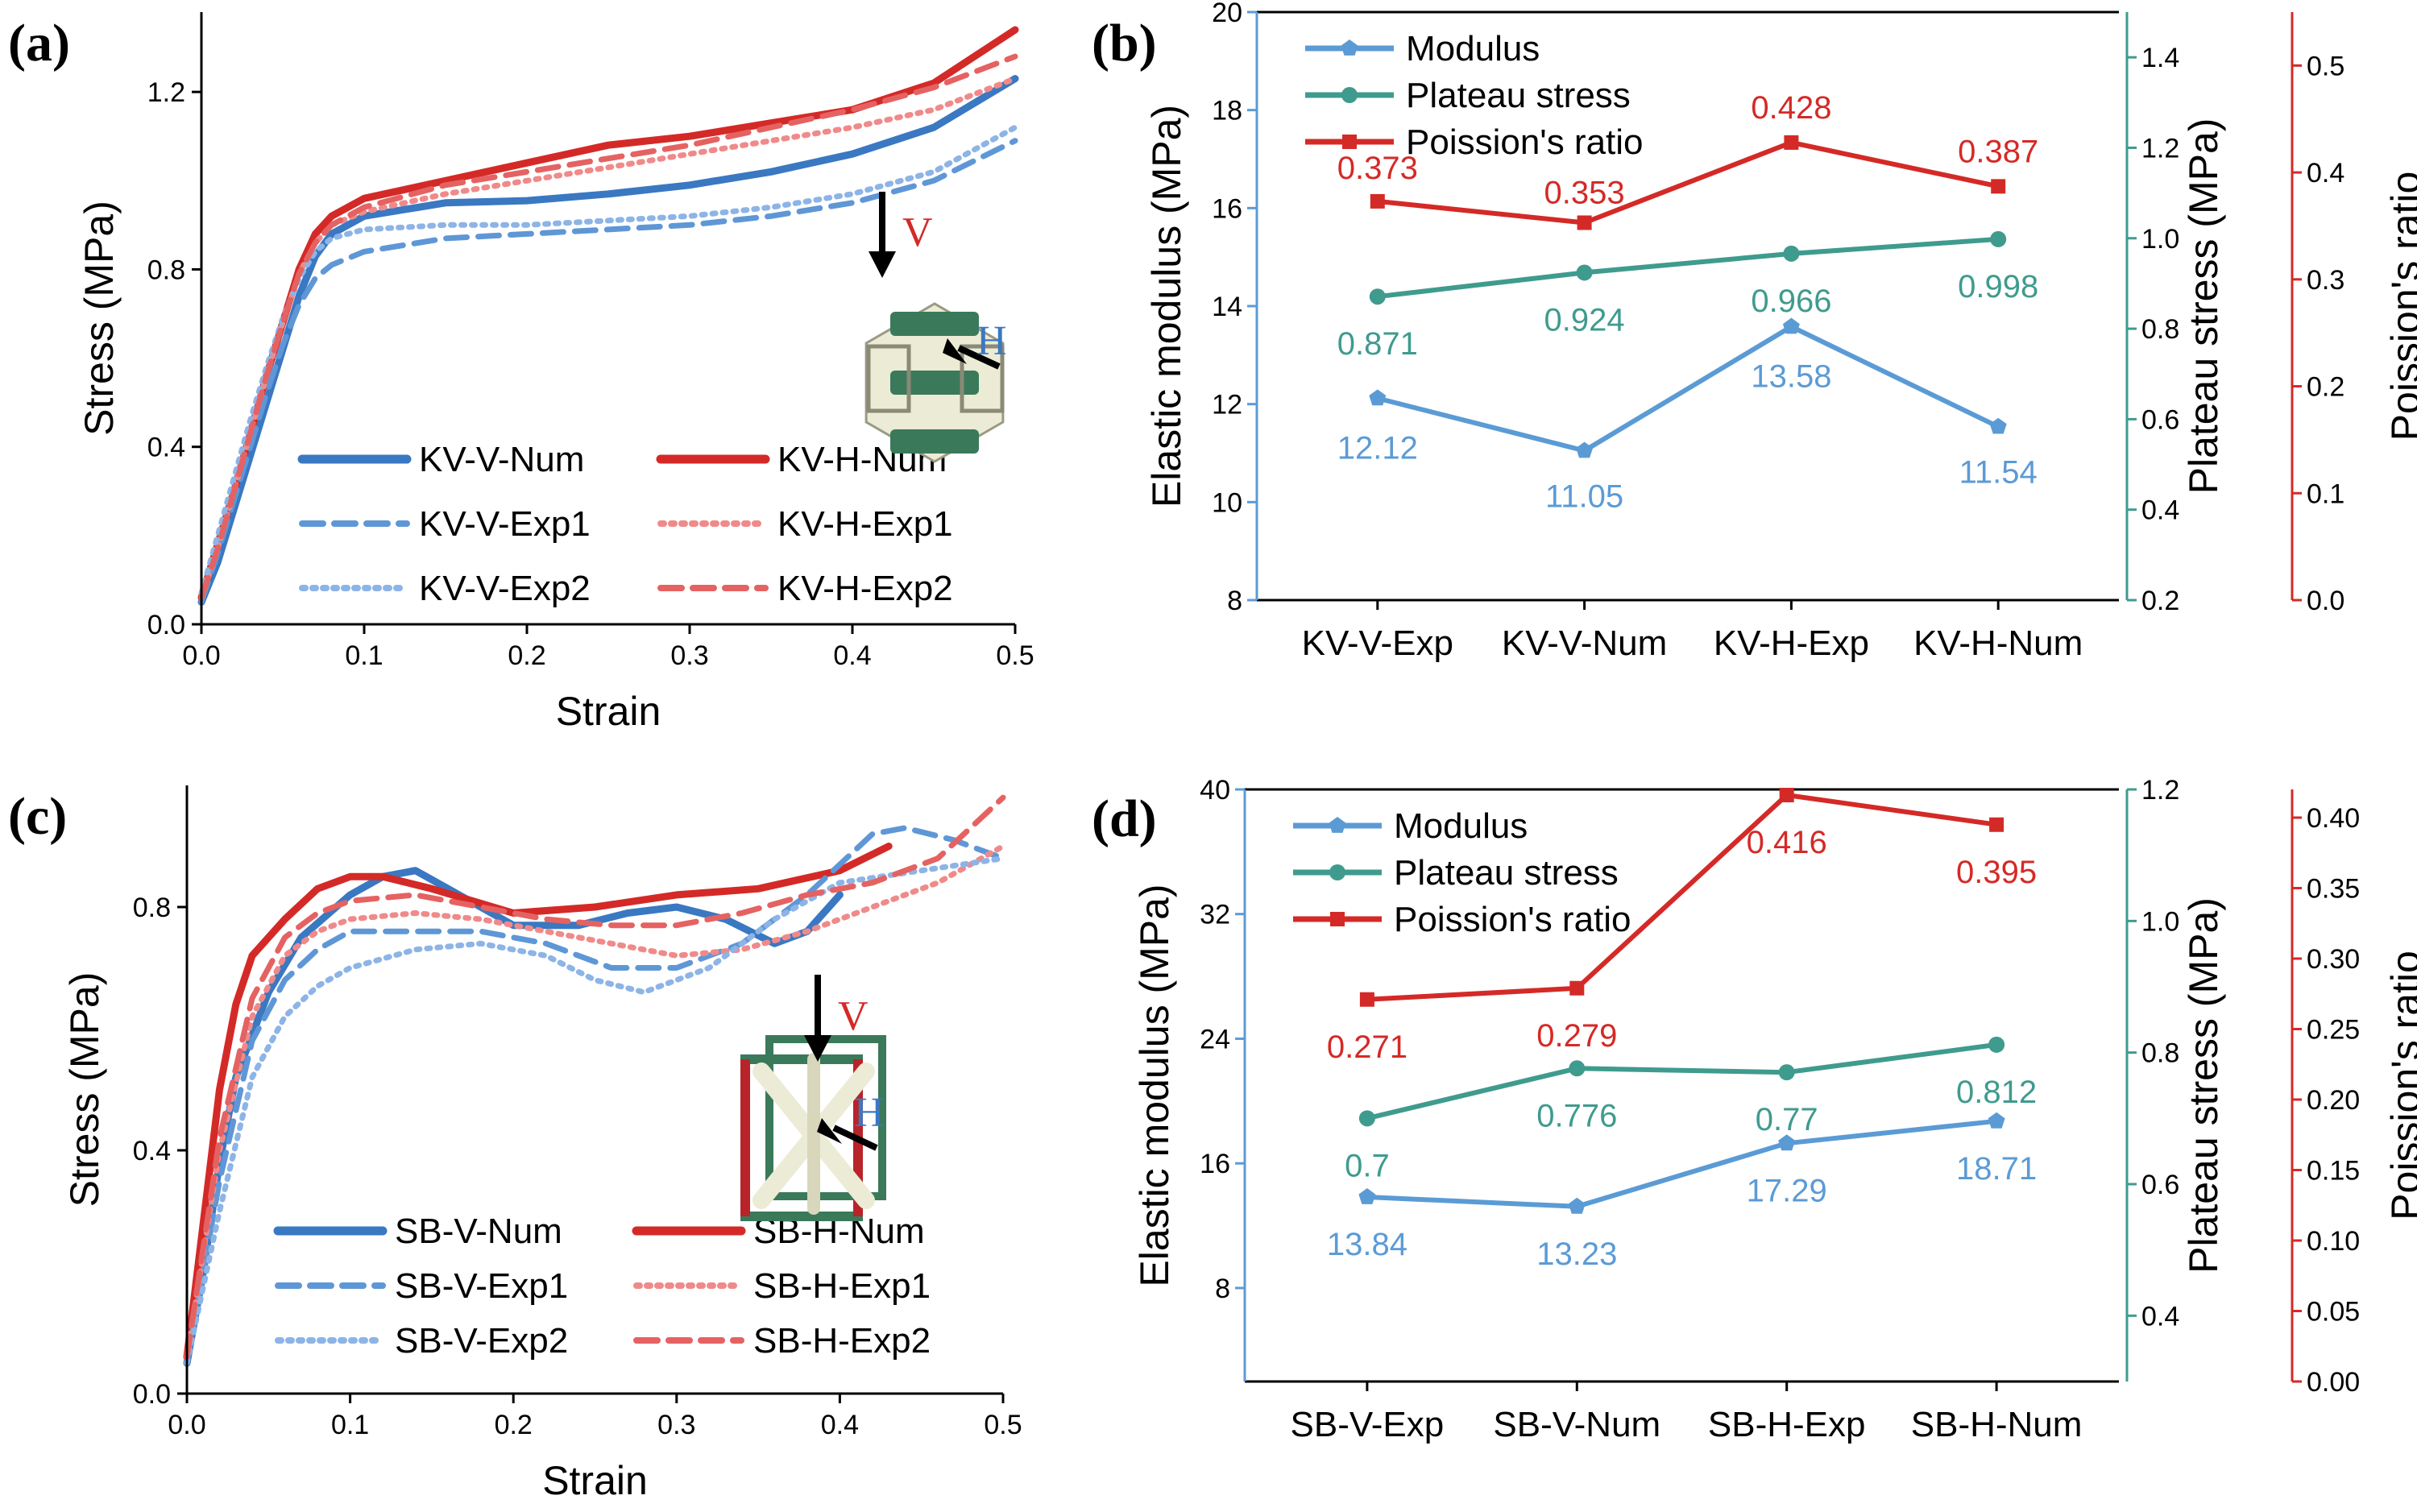  What do you see at coordinates (1377, 169) in the screenshot?
I see `poission-s-ratio-data-label: 0.373` at bounding box center [1377, 169].